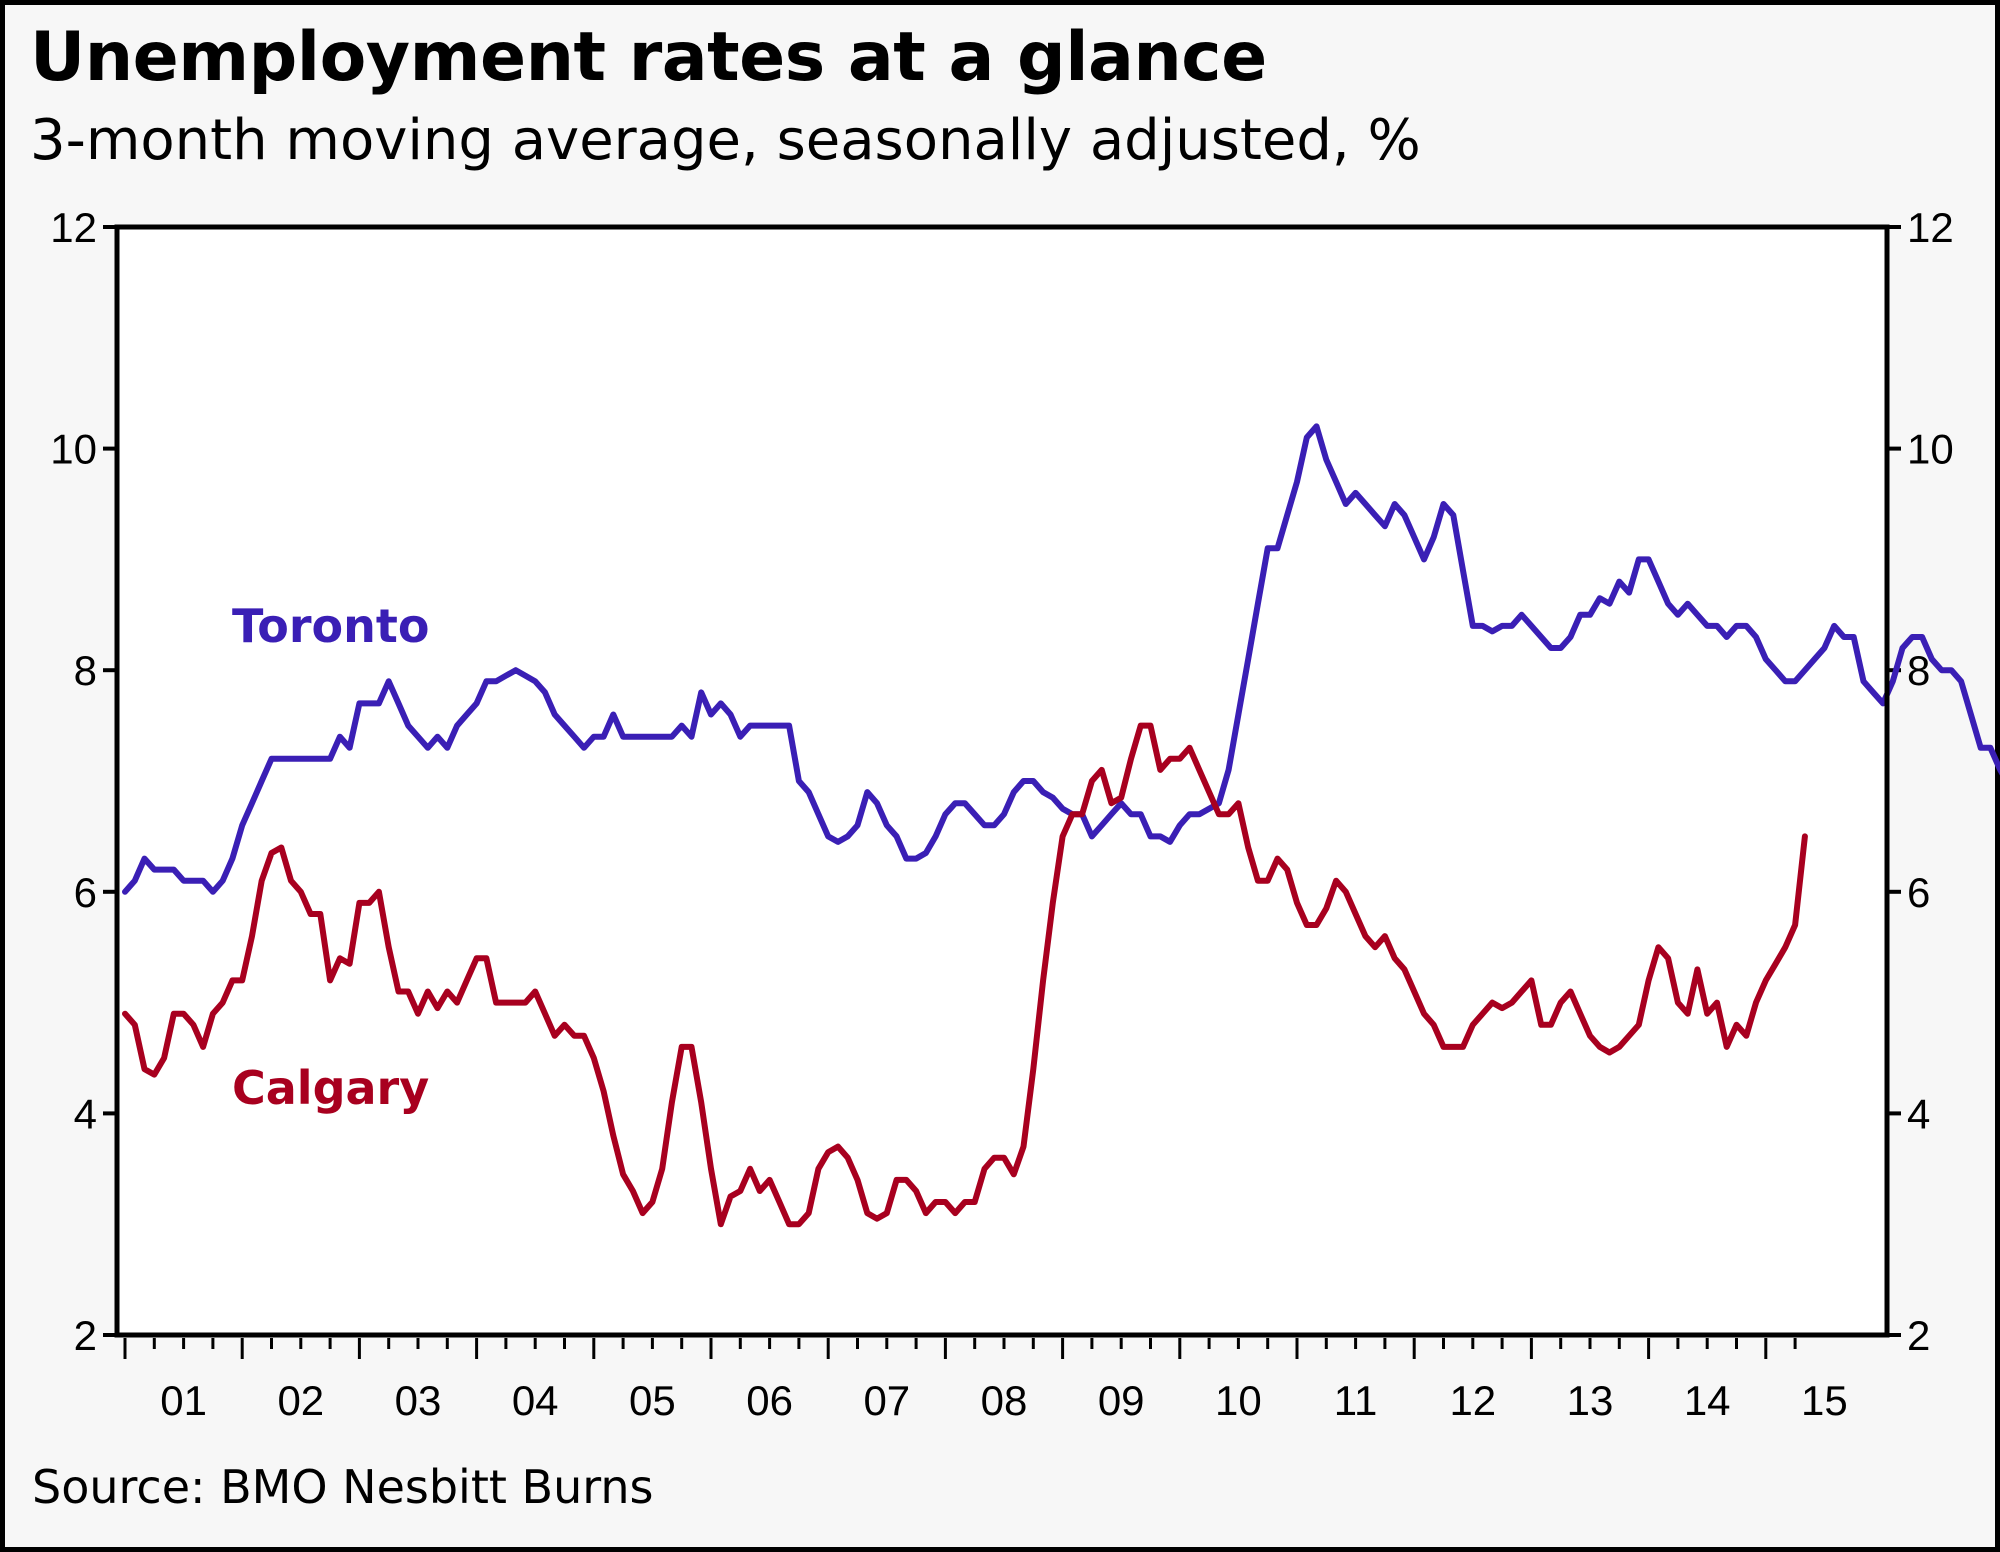 The image size is (2000, 1552). Describe the element at coordinates (1707, 1400) in the screenshot. I see `x-tick-label: 14` at that location.